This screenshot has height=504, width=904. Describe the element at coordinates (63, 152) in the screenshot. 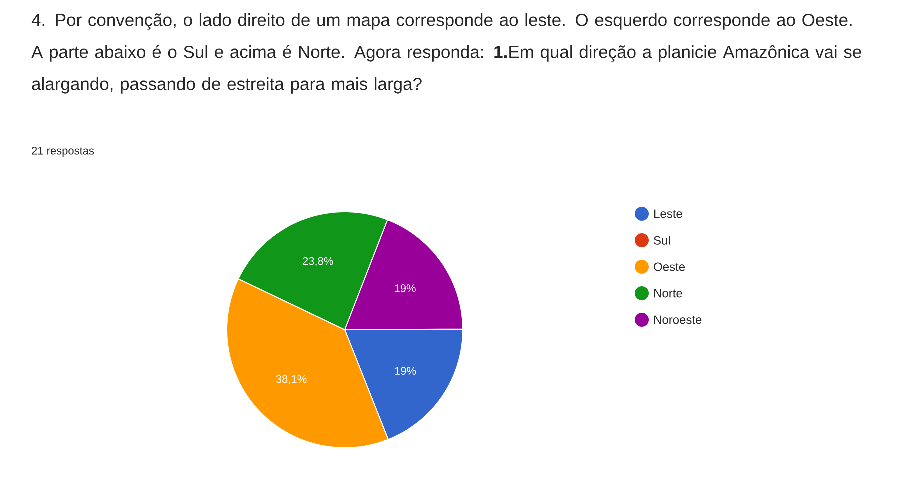

I see `text: 21 respostas` at that location.